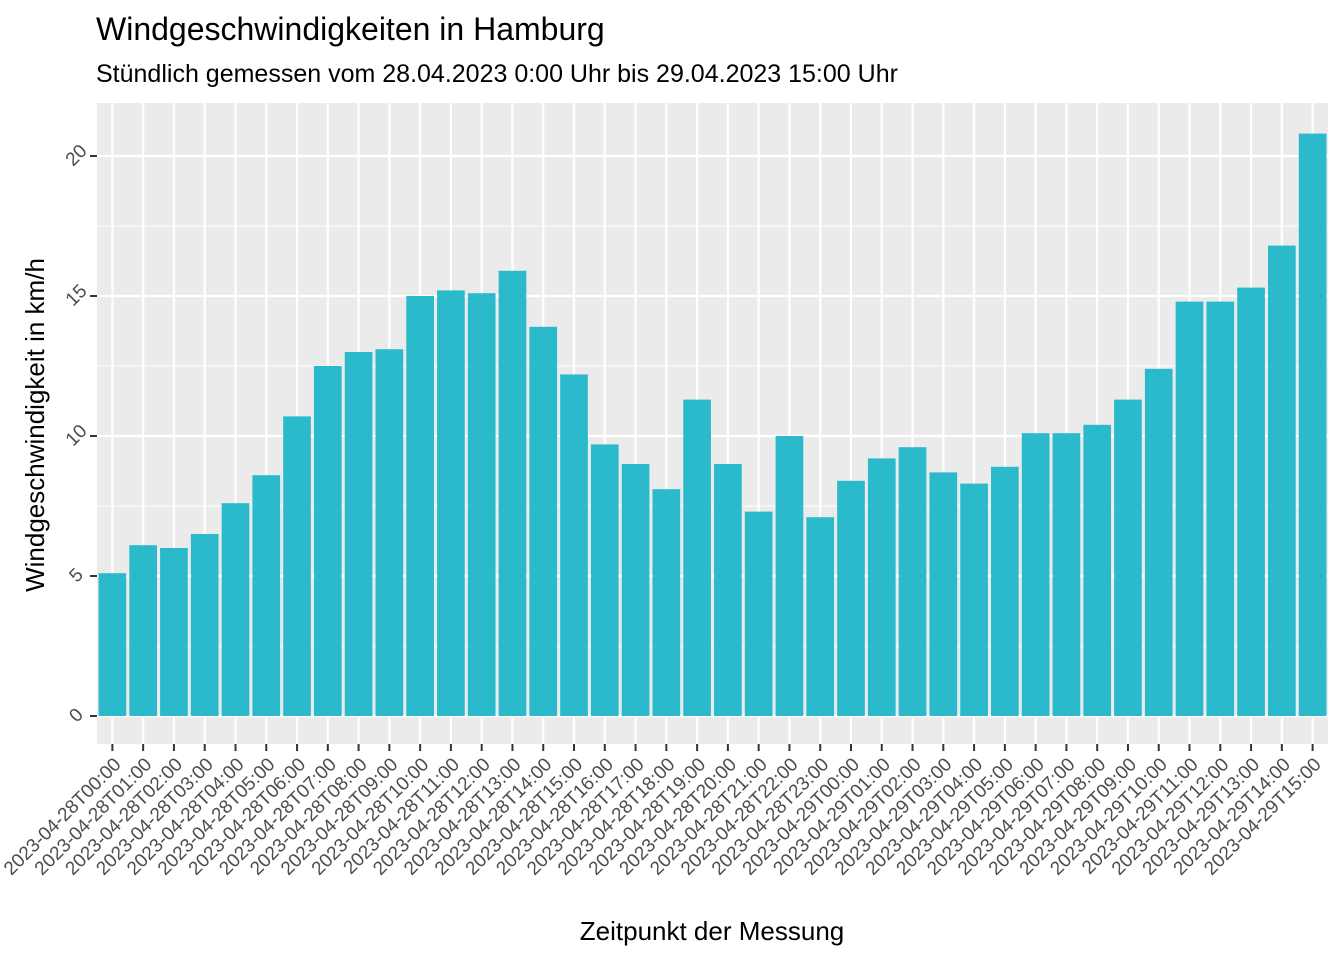 This screenshot has width=1344, height=960. I want to click on y-tick-label: 10, so click(77, 436).